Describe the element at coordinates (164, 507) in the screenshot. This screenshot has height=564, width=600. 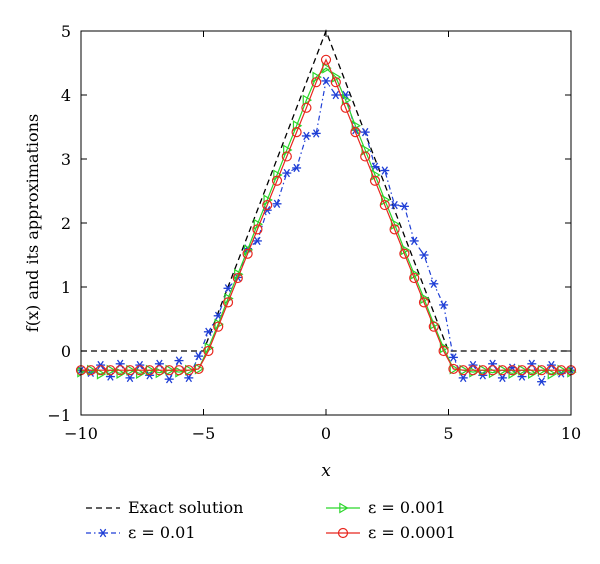
I see `legend-entry: Exact solution` at that location.